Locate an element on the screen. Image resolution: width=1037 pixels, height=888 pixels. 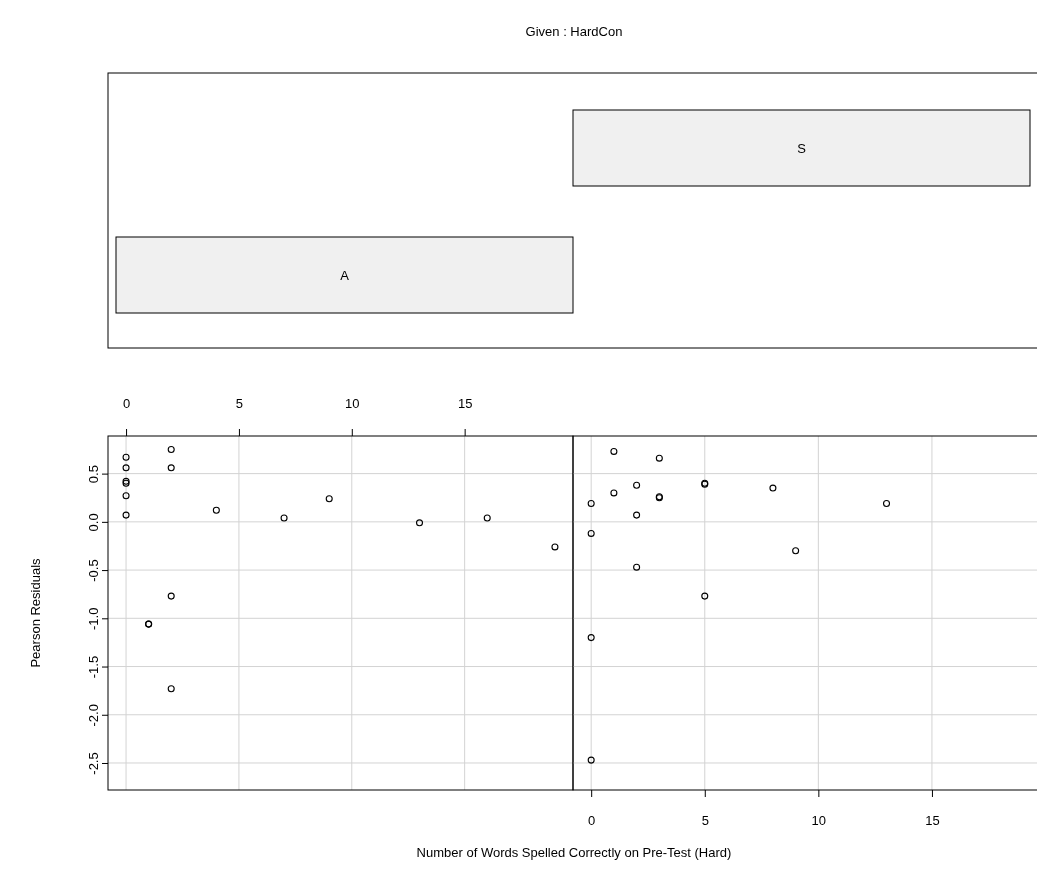
x-axis-title: Number of Words Spelled Correctly on Pre-Test (Hard) is located at coordinates (574, 852).